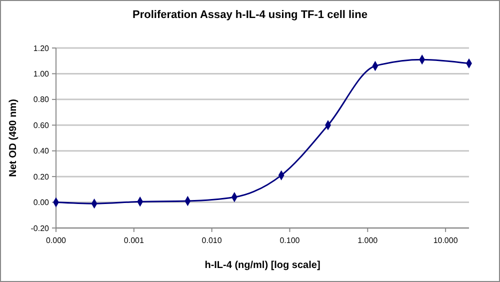  I want to click on x-tick-label: 0.010, so click(212, 240).